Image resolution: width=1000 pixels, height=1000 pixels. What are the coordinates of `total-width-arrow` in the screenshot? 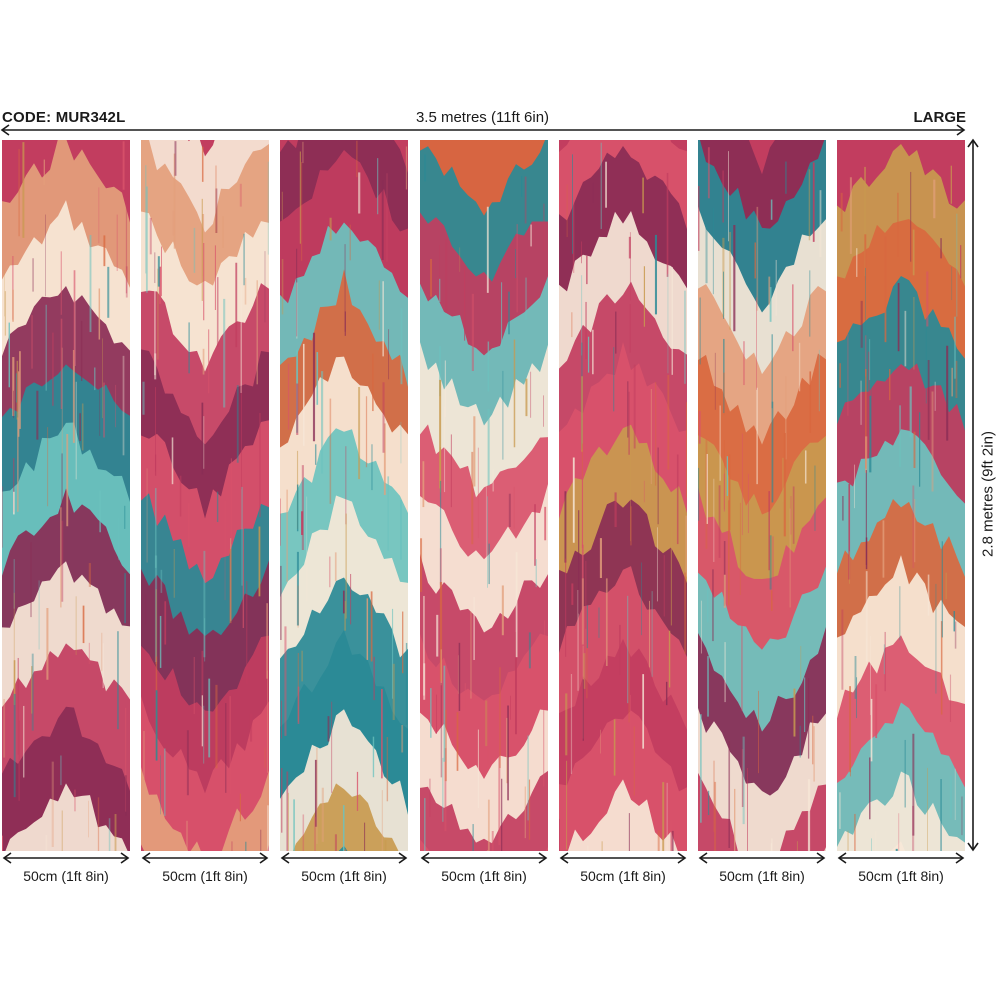 It's located at (483, 130).